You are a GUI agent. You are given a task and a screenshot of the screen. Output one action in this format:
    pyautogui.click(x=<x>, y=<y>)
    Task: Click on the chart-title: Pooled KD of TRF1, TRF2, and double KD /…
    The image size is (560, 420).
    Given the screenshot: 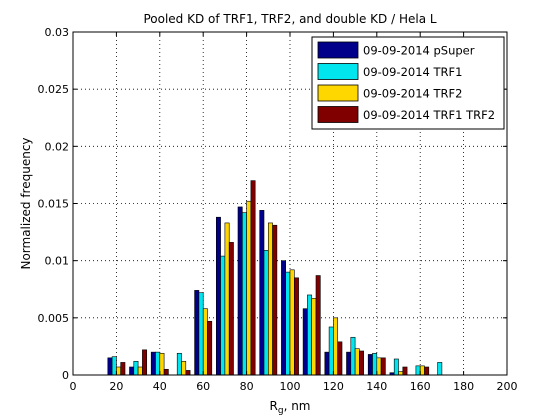 What is the action you would take?
    pyautogui.click(x=289, y=19)
    